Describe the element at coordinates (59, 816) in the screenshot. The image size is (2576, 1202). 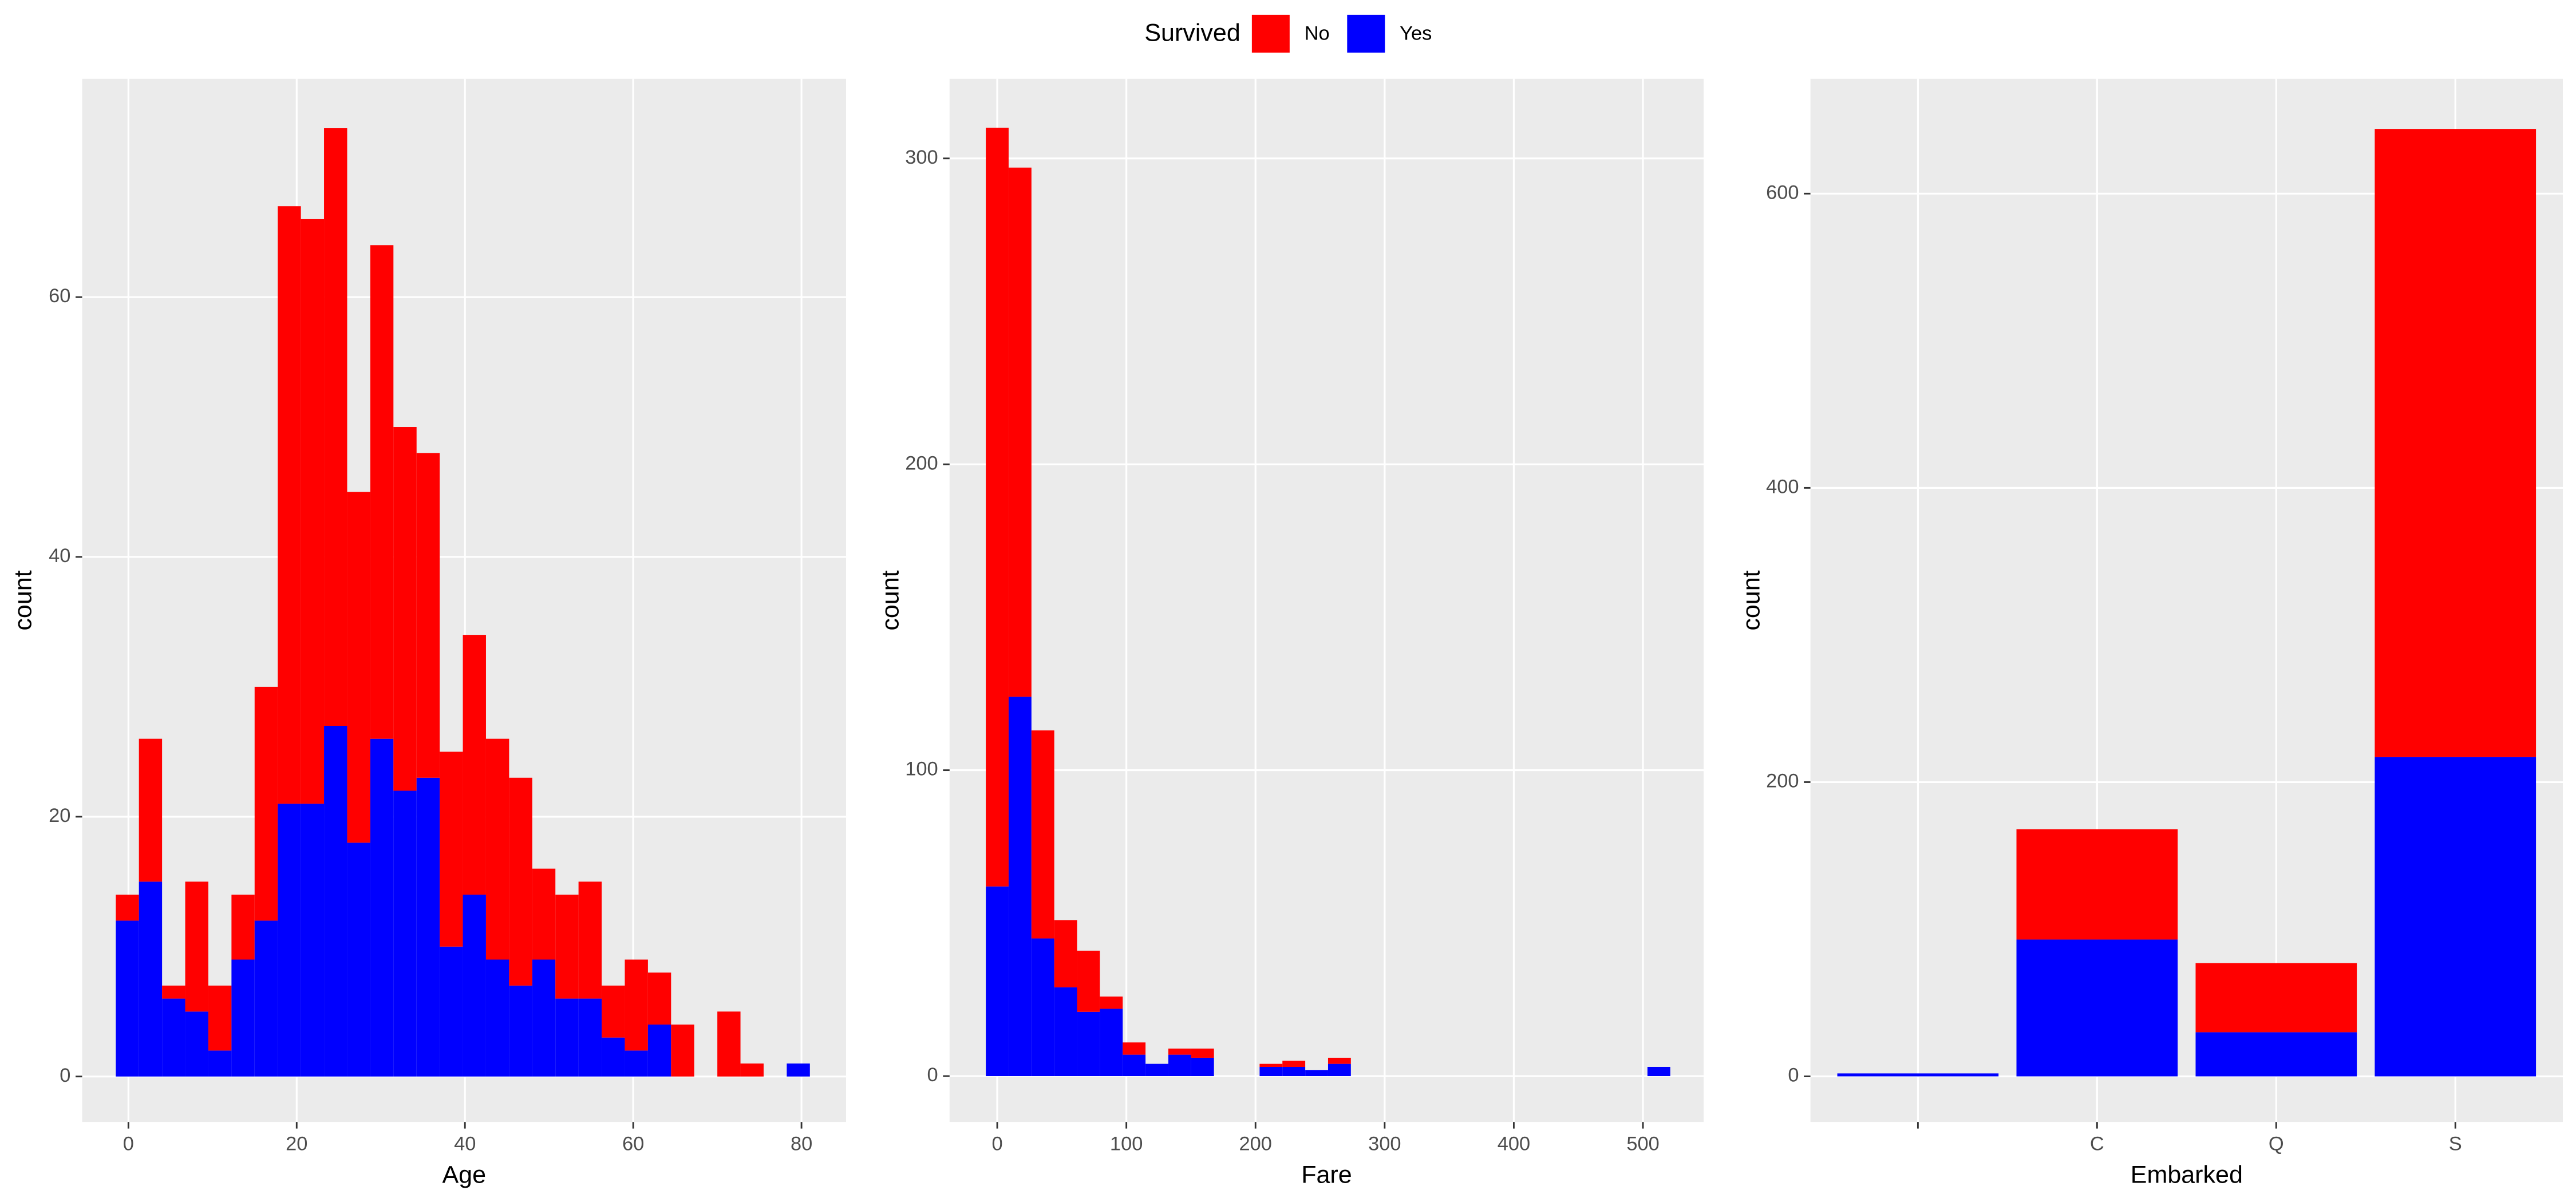
I see `y-tick-label: 20` at that location.